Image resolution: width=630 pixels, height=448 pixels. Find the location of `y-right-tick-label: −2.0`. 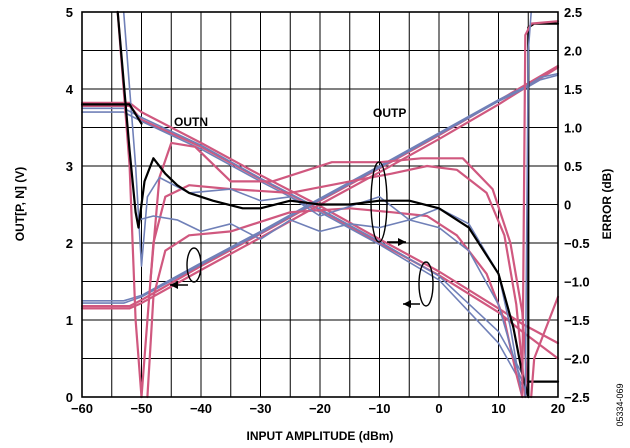

y-right-tick-label: −2.0 is located at coordinates (577, 359).